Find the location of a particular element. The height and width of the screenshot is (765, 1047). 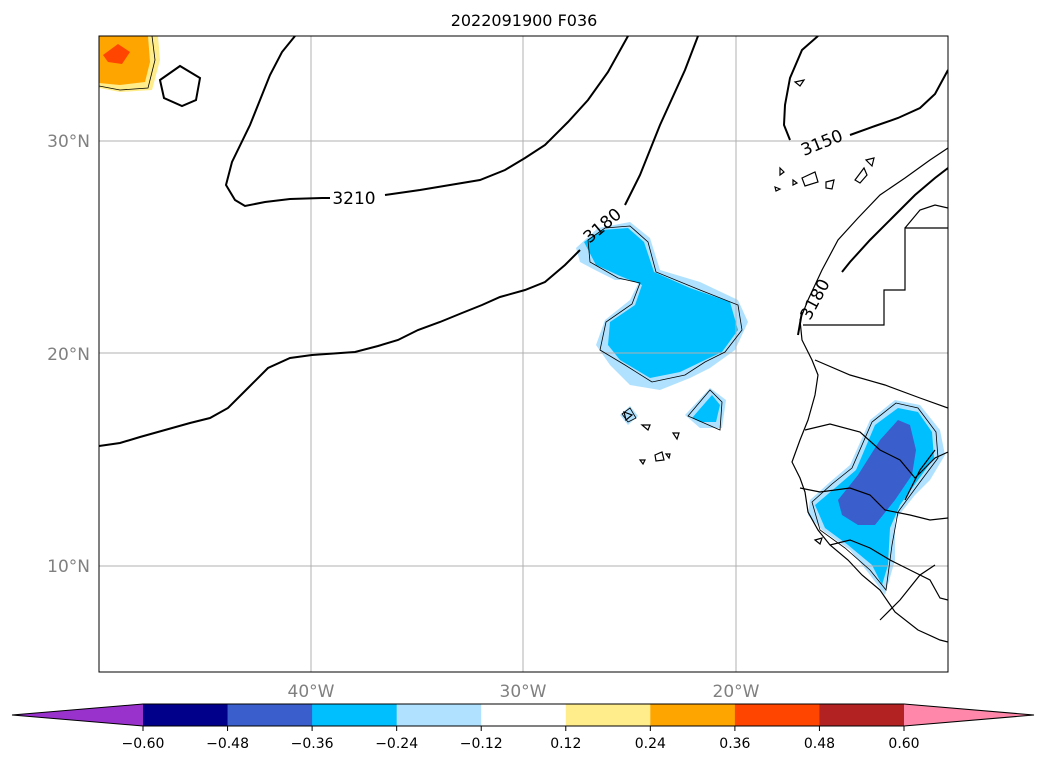

lon-label: 30°W is located at coordinates (523, 692).